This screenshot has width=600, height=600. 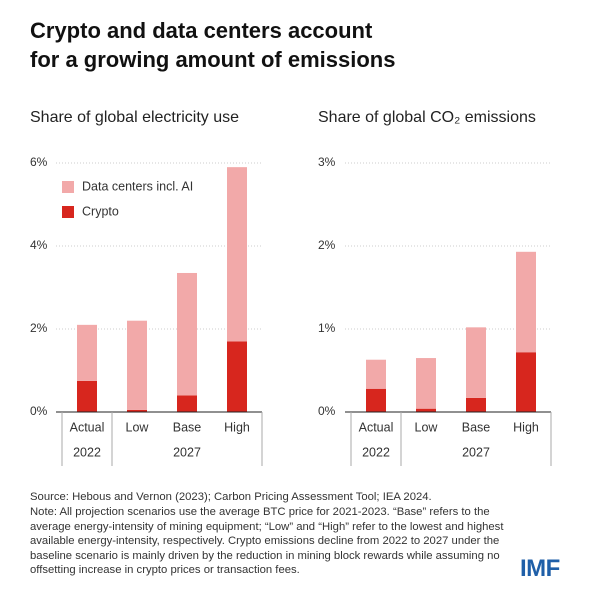 What do you see at coordinates (39, 245) in the screenshot?
I see `y-tick-label: 4%` at bounding box center [39, 245].